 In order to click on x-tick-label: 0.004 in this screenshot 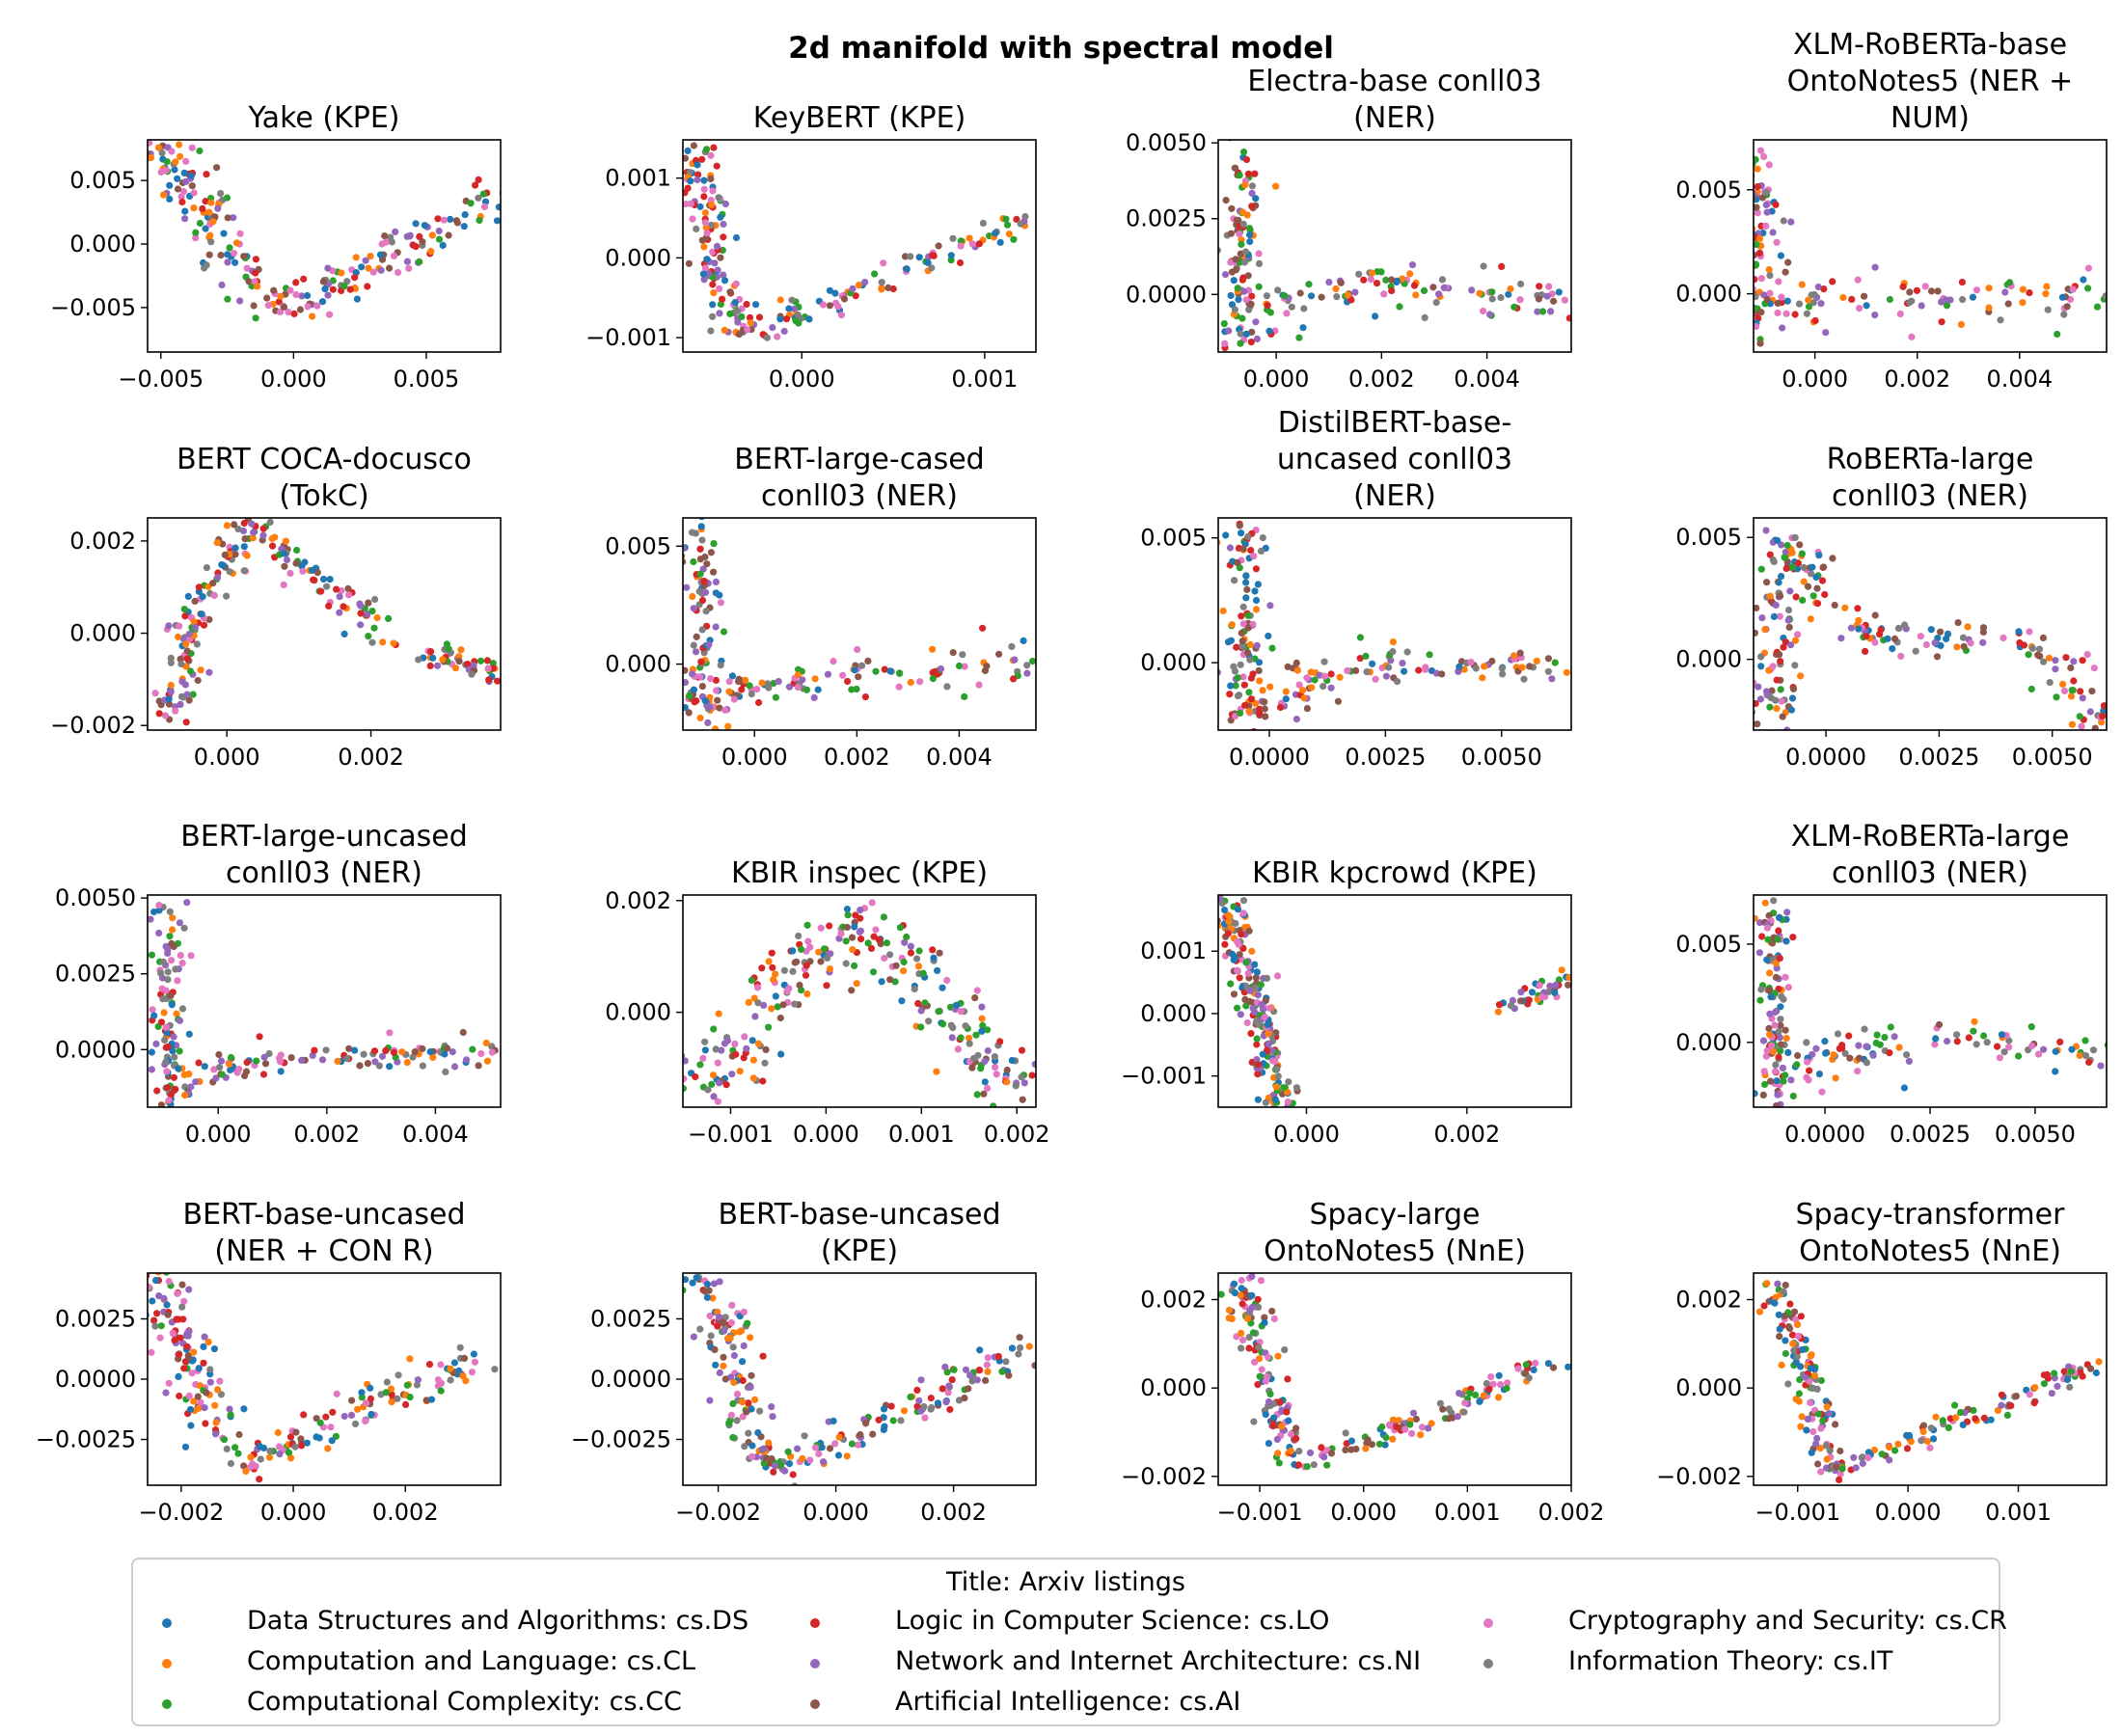, I will do `click(2020, 379)`.